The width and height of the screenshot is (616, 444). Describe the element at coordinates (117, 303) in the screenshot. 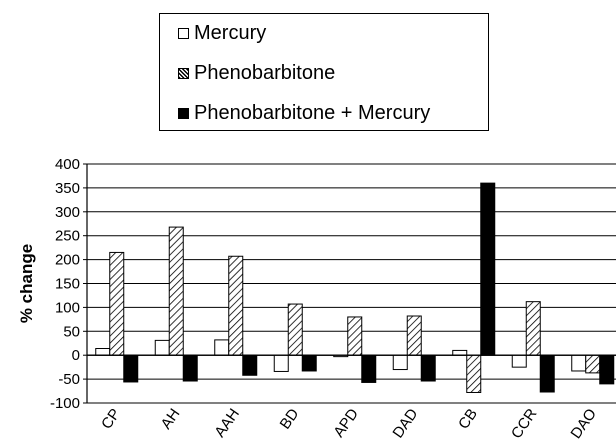

I see `bar-phenobarbitone-cp` at that location.